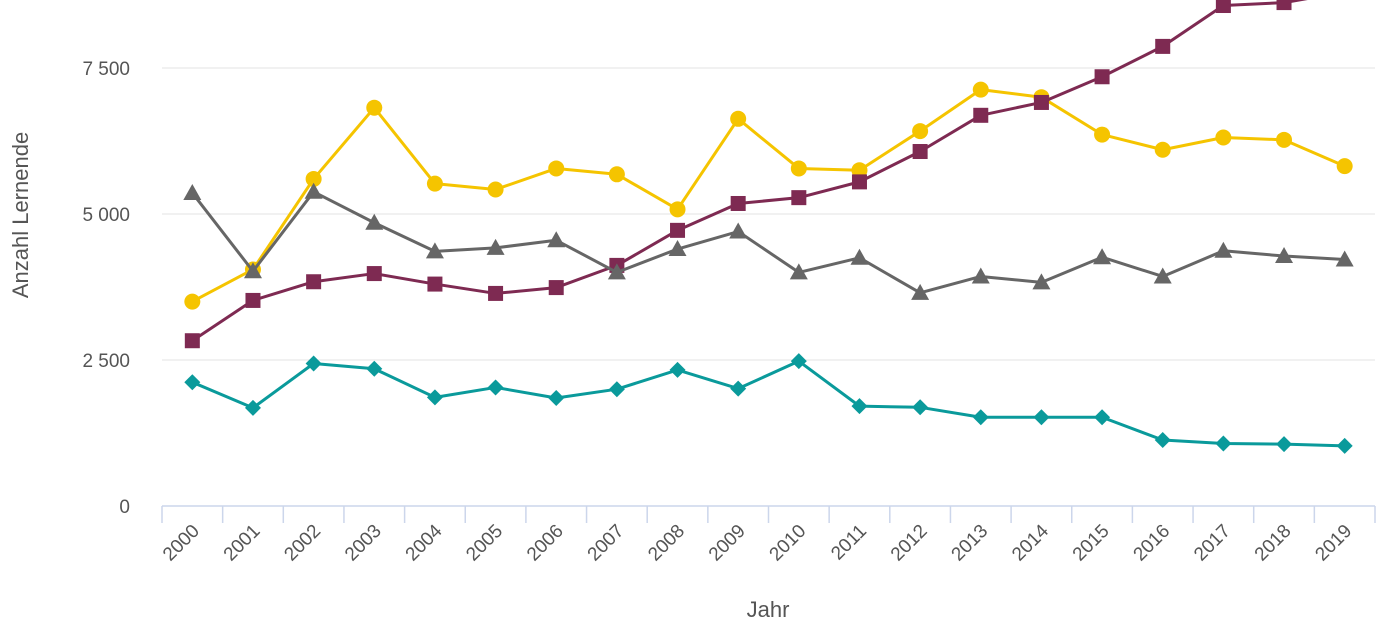 The height and width of the screenshot is (630, 1400). What do you see at coordinates (970, 543) in the screenshot?
I see `x-tick-label: 2013` at bounding box center [970, 543].